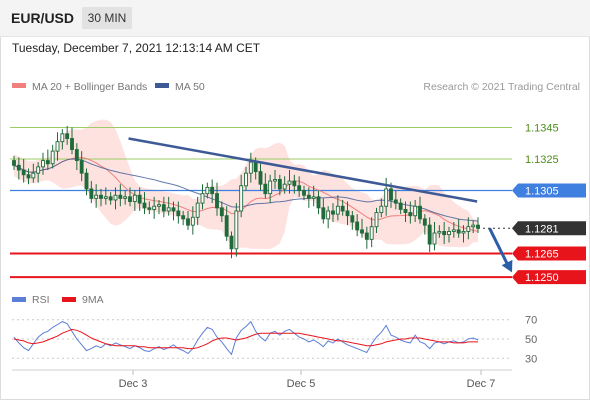  I want to click on rsi-legend-swatch, so click(19, 299).